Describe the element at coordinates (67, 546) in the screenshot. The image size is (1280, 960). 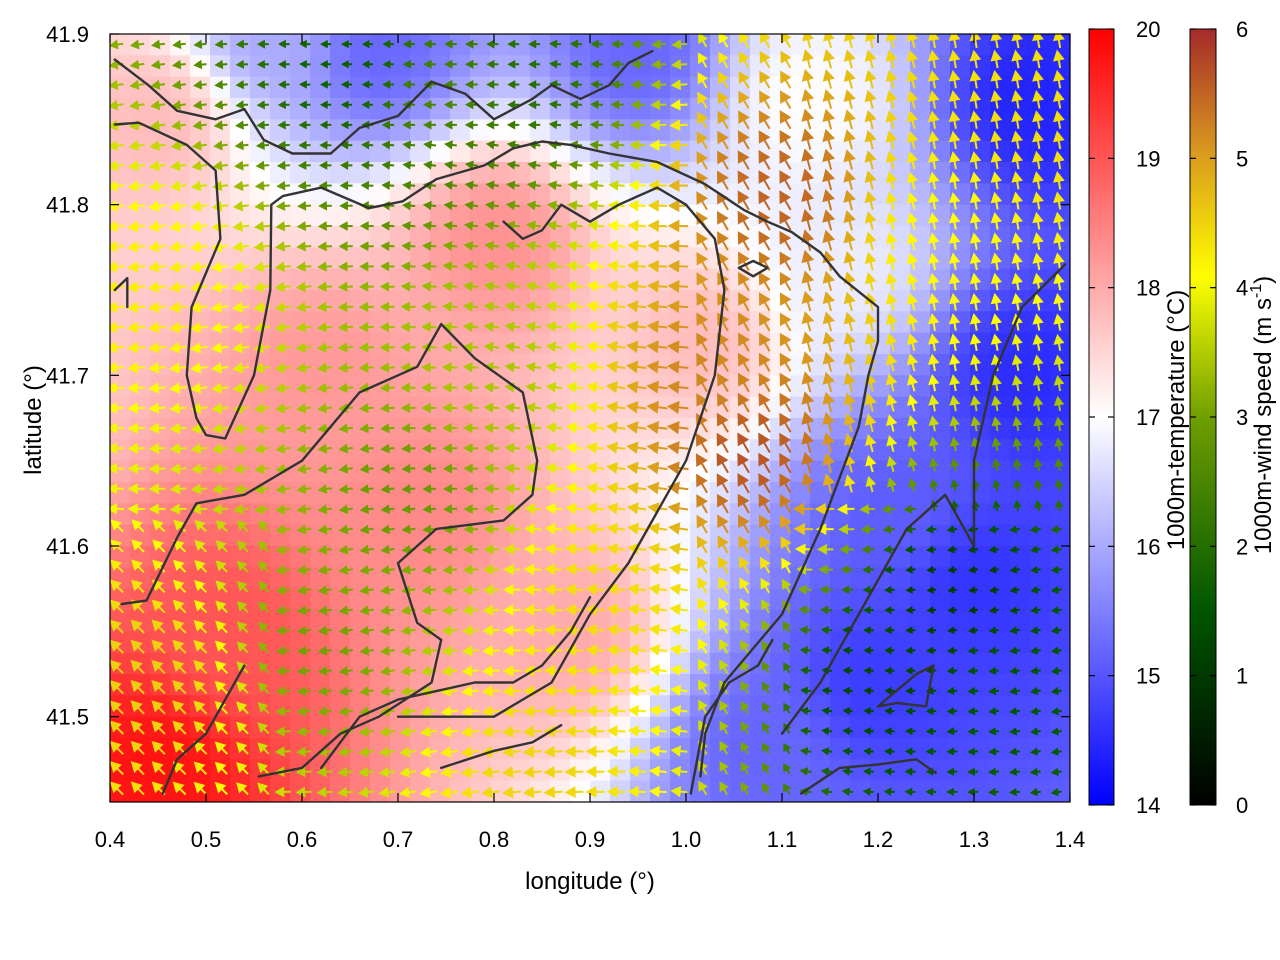
I see `y-tick-label: 41.6` at that location.